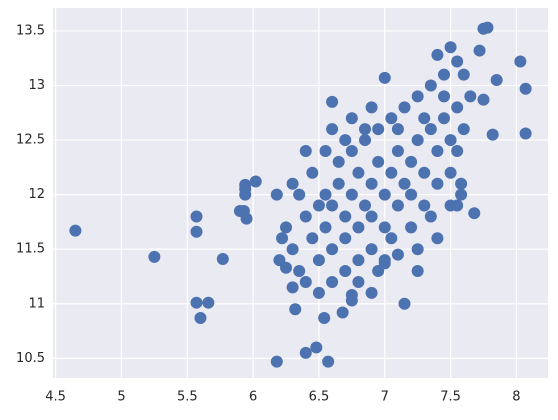 The image size is (558, 420). Describe the element at coordinates (253, 397) in the screenshot. I see `x-tick-label: 6` at that location.